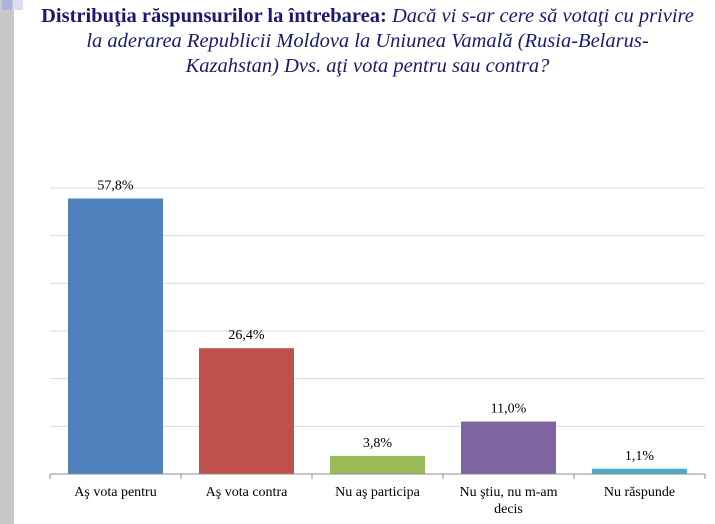  Describe the element at coordinates (509, 409) in the screenshot. I see `data-label: 11,0%` at that location.